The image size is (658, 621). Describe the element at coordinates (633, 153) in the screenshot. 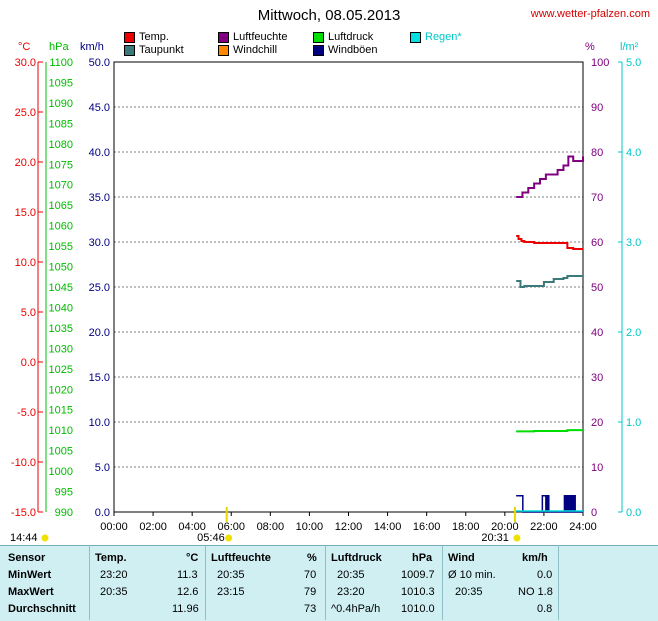

I see `rain-tick-label: 4.0` at that location.